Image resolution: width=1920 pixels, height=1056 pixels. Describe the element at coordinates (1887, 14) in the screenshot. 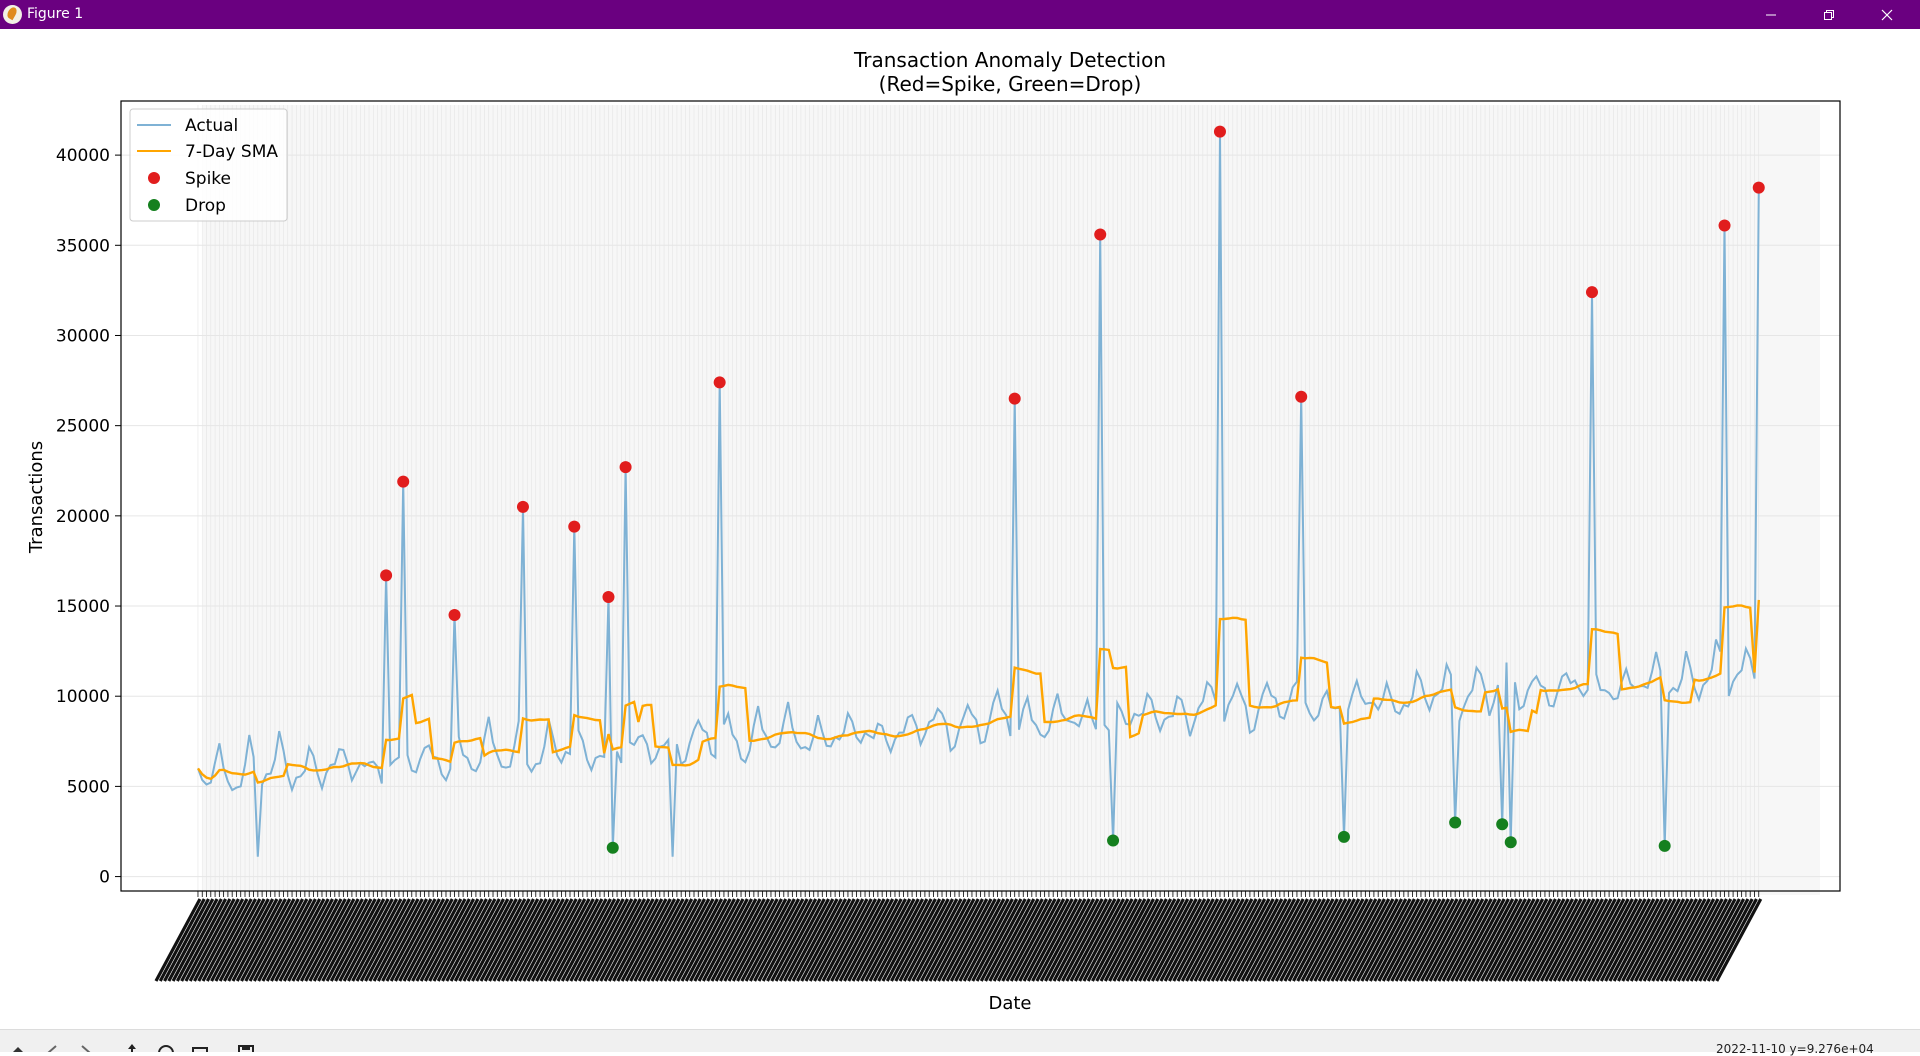

I see `close-button` at that location.